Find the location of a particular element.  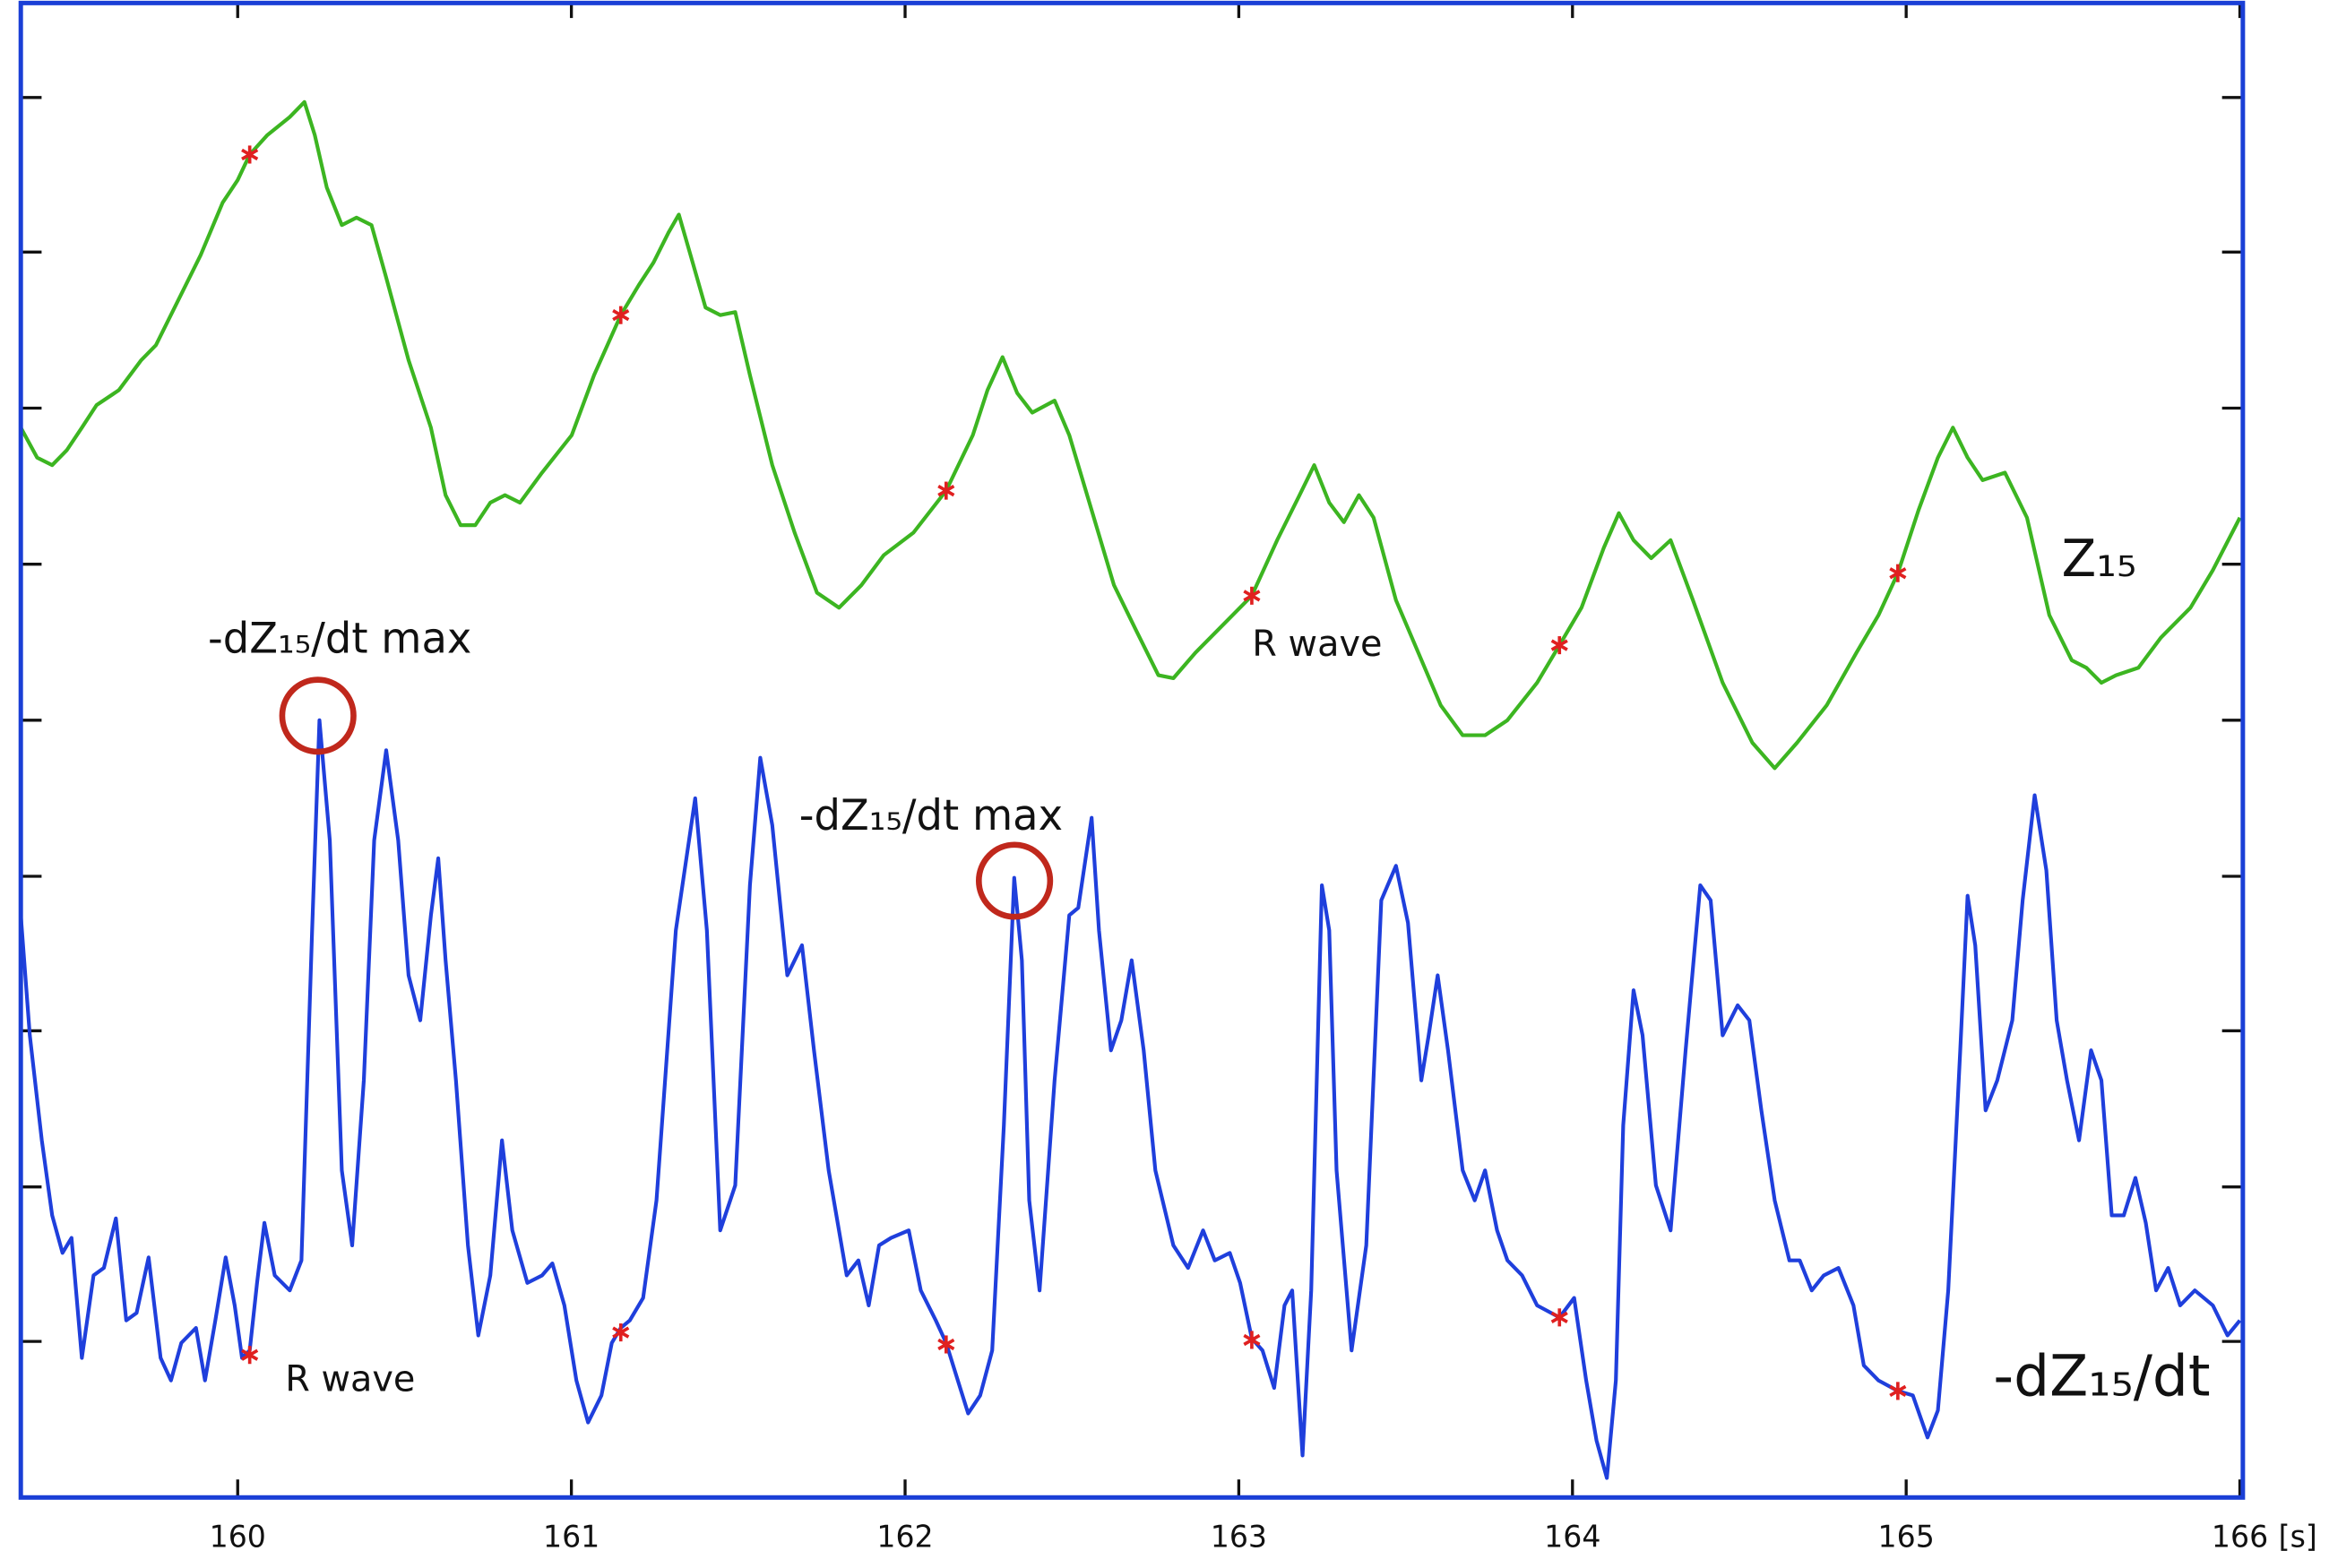

x-tick-label: 165 is located at coordinates (1906, 1536).